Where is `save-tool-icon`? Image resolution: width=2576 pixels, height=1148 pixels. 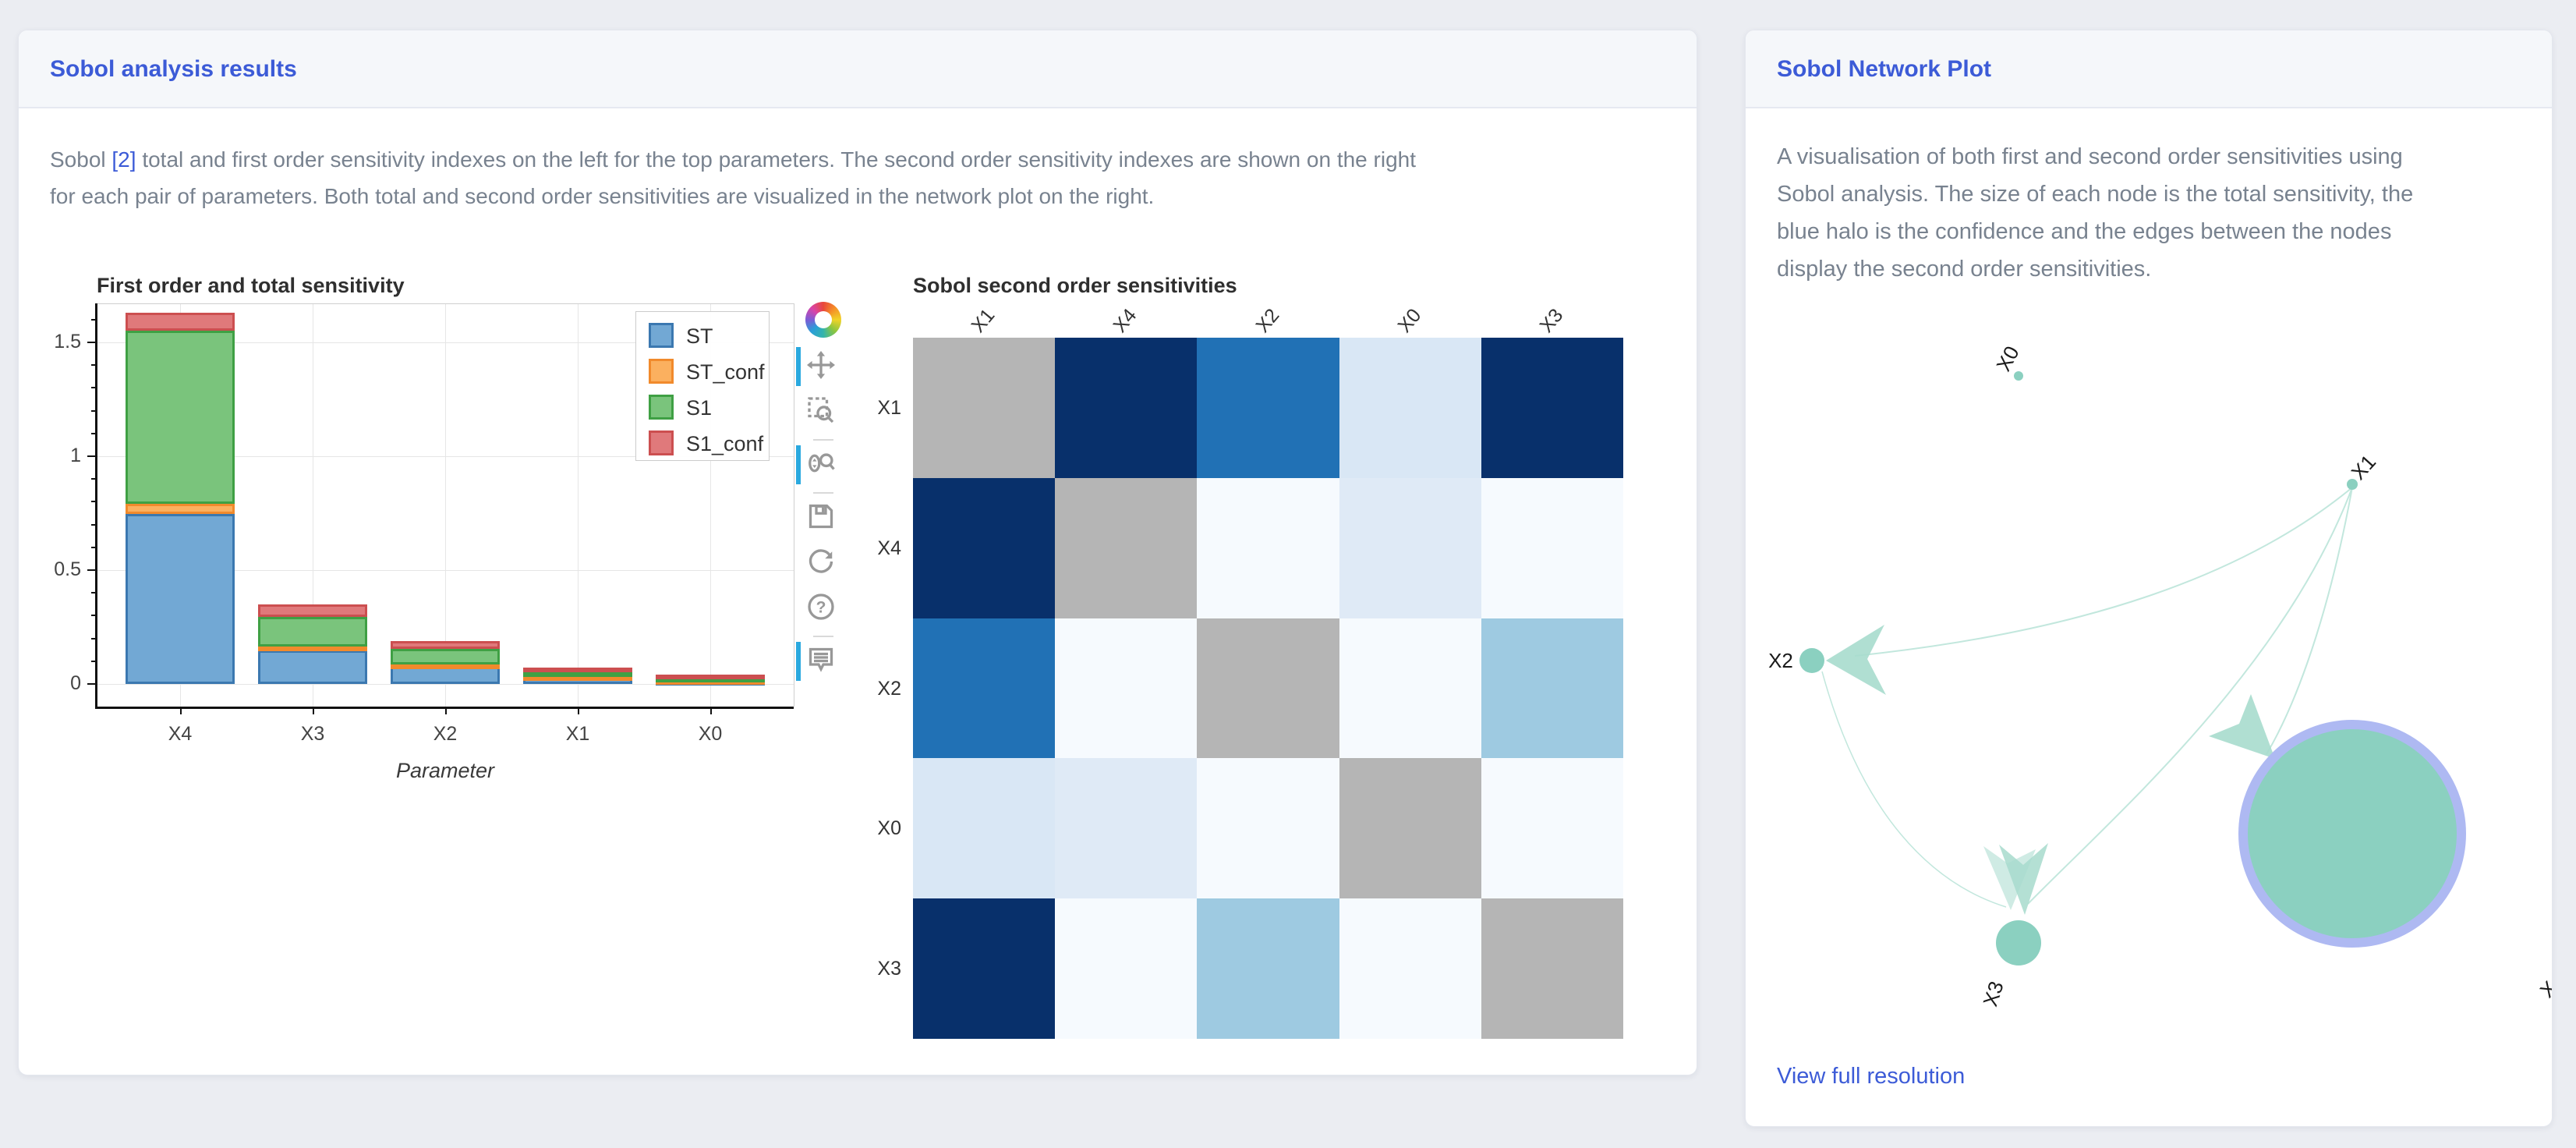 save-tool-icon is located at coordinates (821, 519).